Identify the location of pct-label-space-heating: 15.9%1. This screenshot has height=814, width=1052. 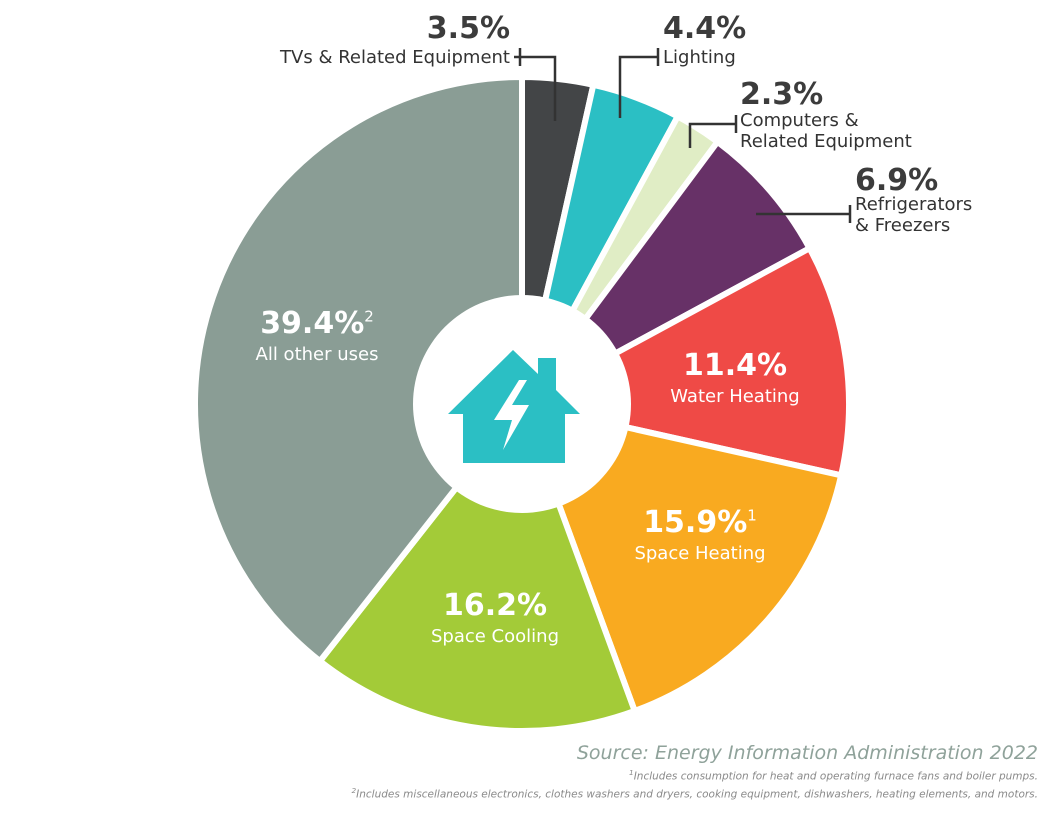
(700, 522).